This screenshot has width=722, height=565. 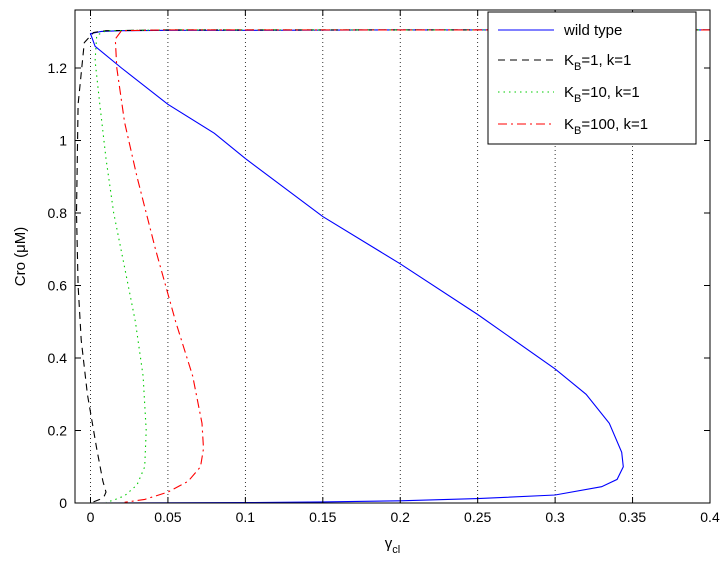 What do you see at coordinates (58, 68) in the screenshot?
I see `y-tick-label-6: 1.2` at bounding box center [58, 68].